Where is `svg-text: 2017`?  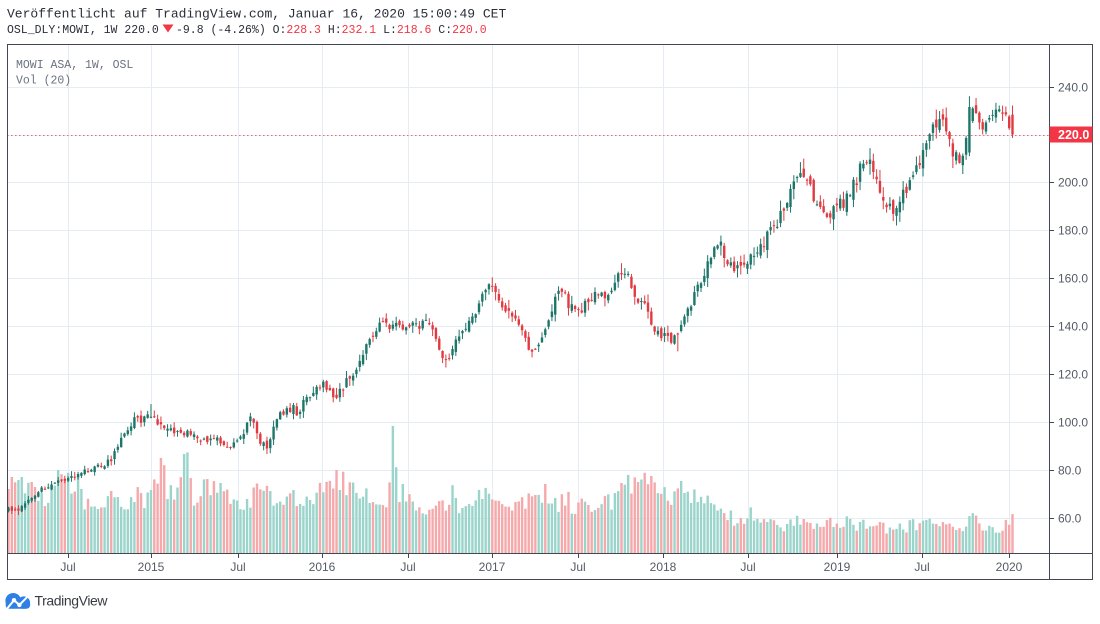 svg-text: 2017 is located at coordinates (492, 567).